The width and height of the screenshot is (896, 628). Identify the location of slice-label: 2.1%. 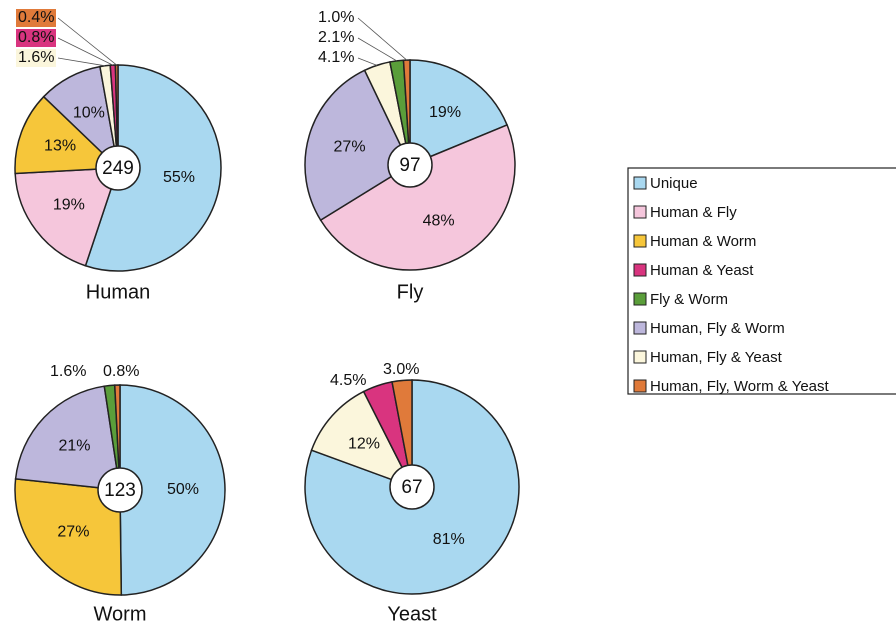
(336, 37).